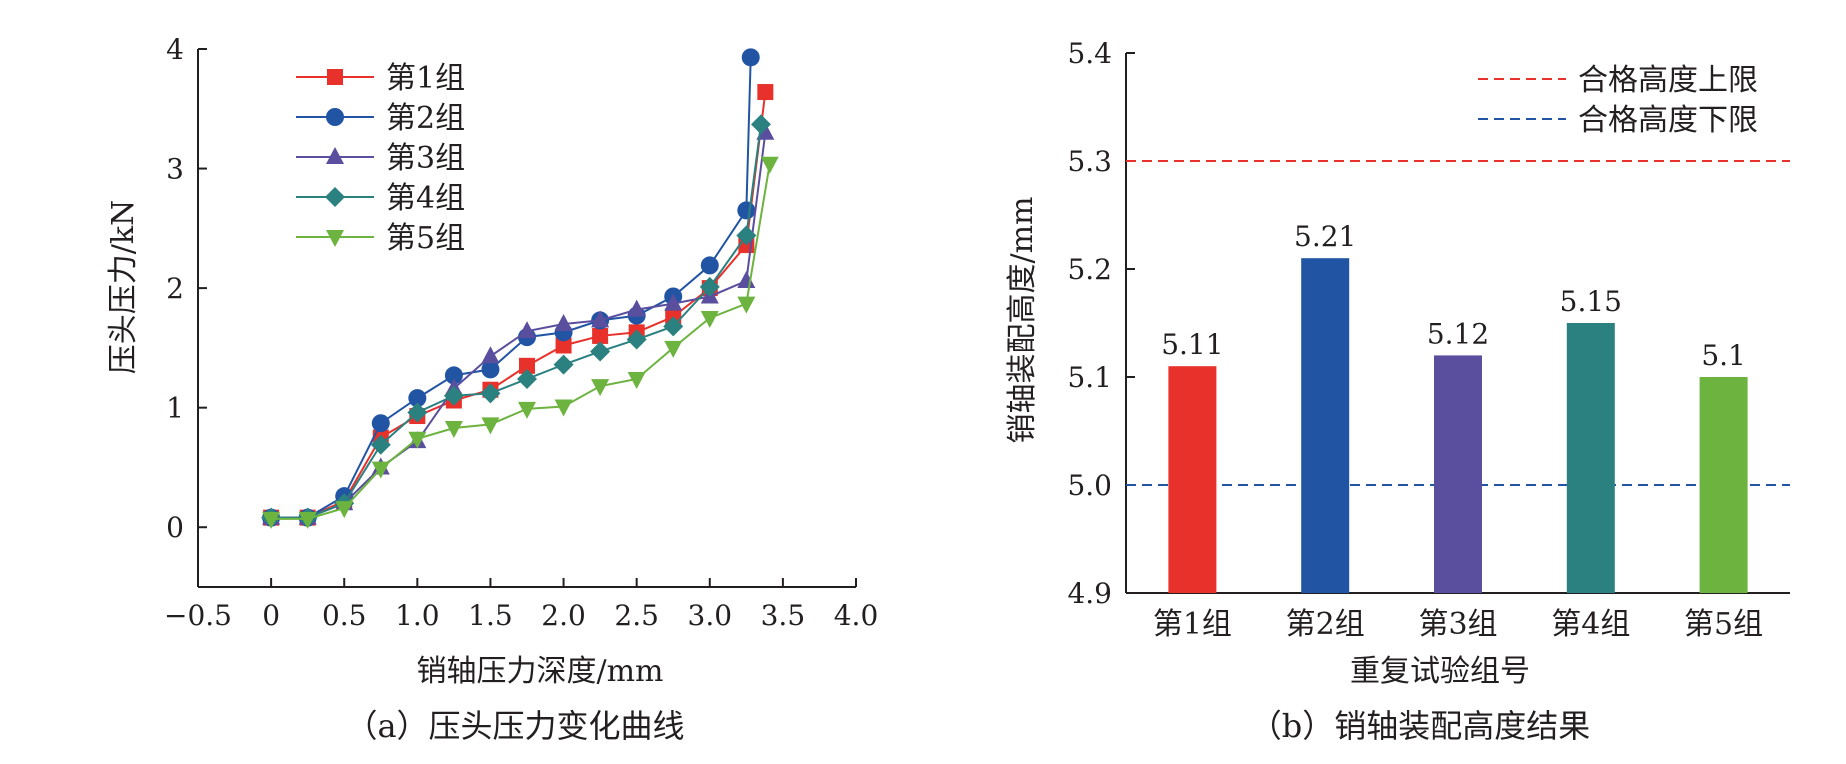  I want to click on panel-a-x-tick-label: 1.0, so click(417, 615).